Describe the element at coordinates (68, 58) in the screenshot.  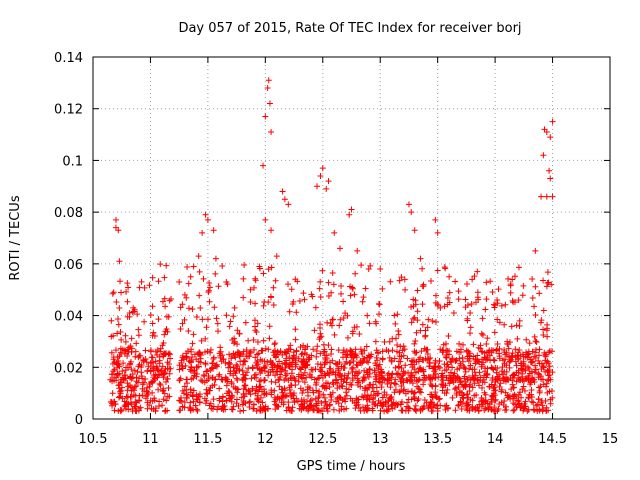
I see `y-tick-label: 0.14` at that location.